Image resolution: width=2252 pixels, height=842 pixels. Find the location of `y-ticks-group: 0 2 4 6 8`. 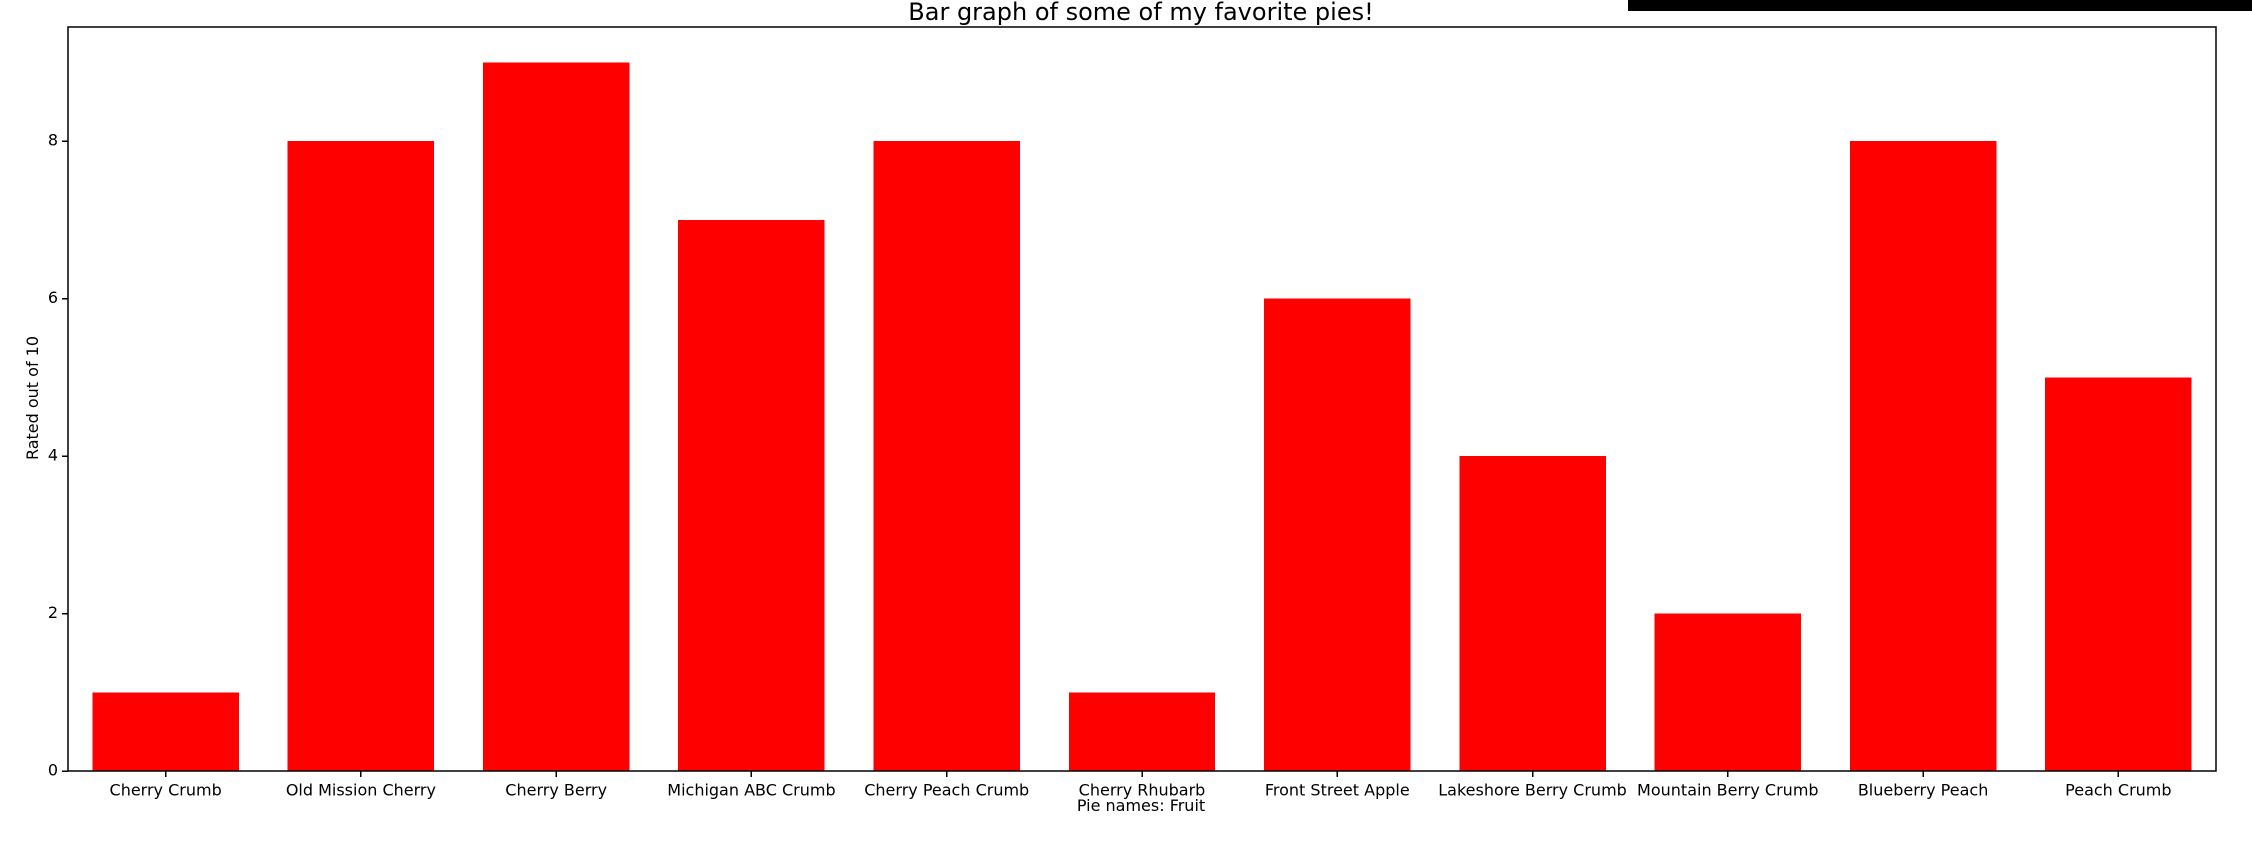

y-ticks-group: 0 2 4 6 8 is located at coordinates (58, 455).